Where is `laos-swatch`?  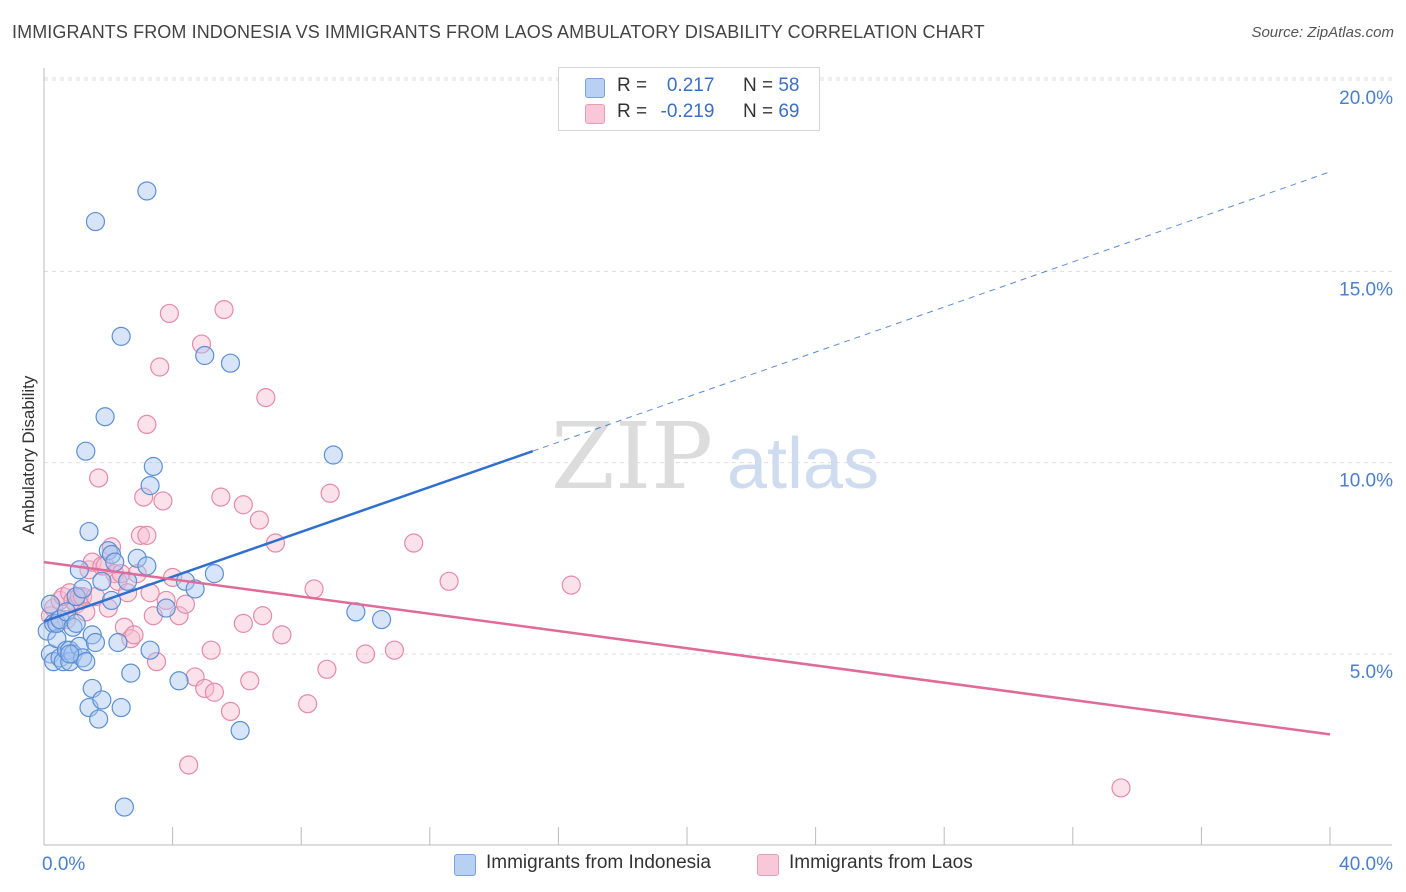 laos-swatch is located at coordinates (595, 114).